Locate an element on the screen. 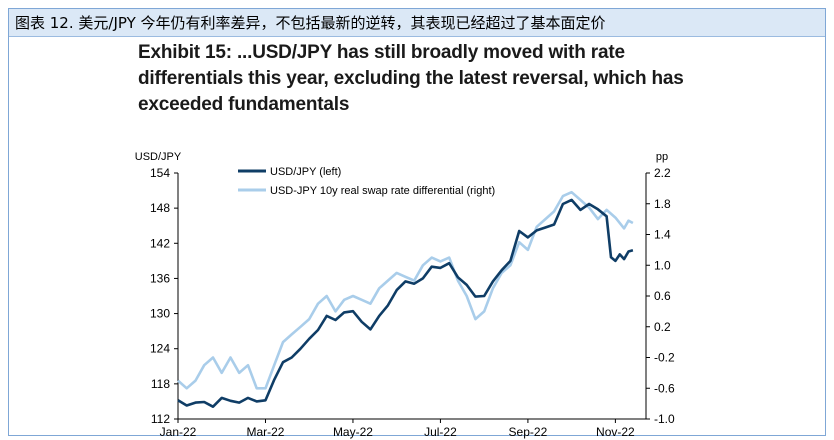 Image resolution: width=834 pixels, height=440 pixels. right-axis-ticks: 2.2 1.8 1.4 1.0 0.6 0.2 -0.2 -0.6 -1.0 is located at coordinates (660, 296).